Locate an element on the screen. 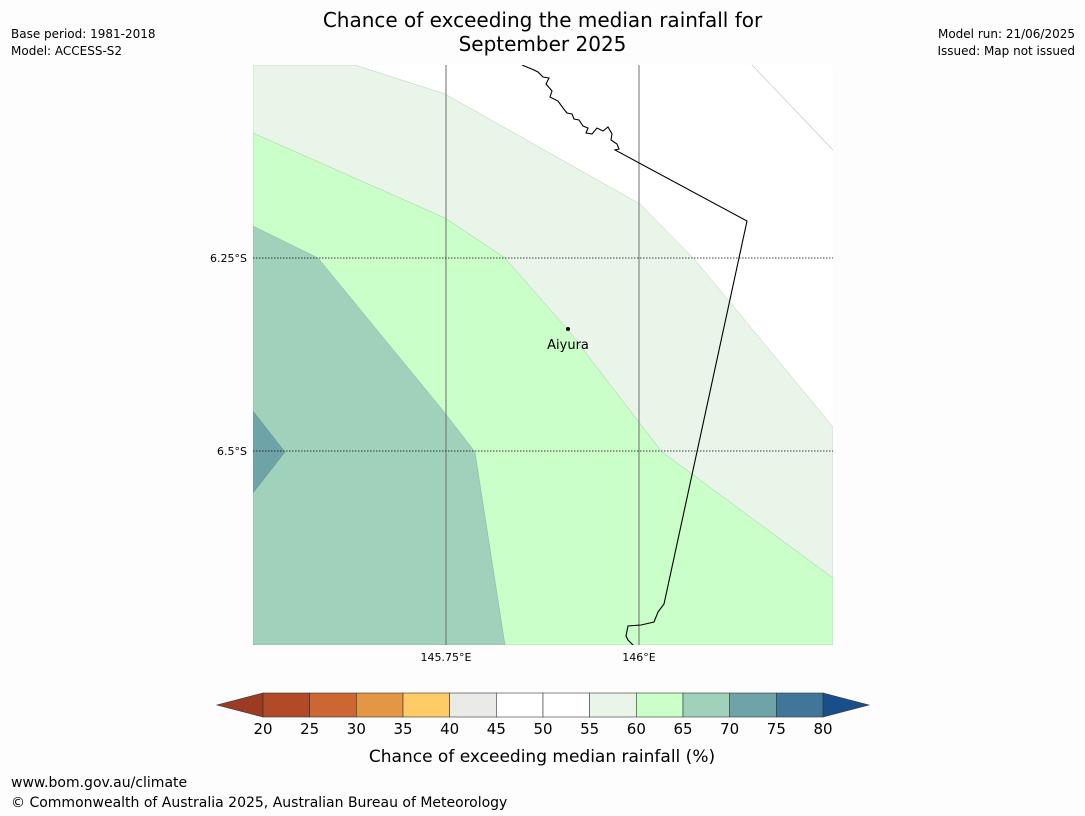  colorbar-tick-label: 35 is located at coordinates (402, 729).